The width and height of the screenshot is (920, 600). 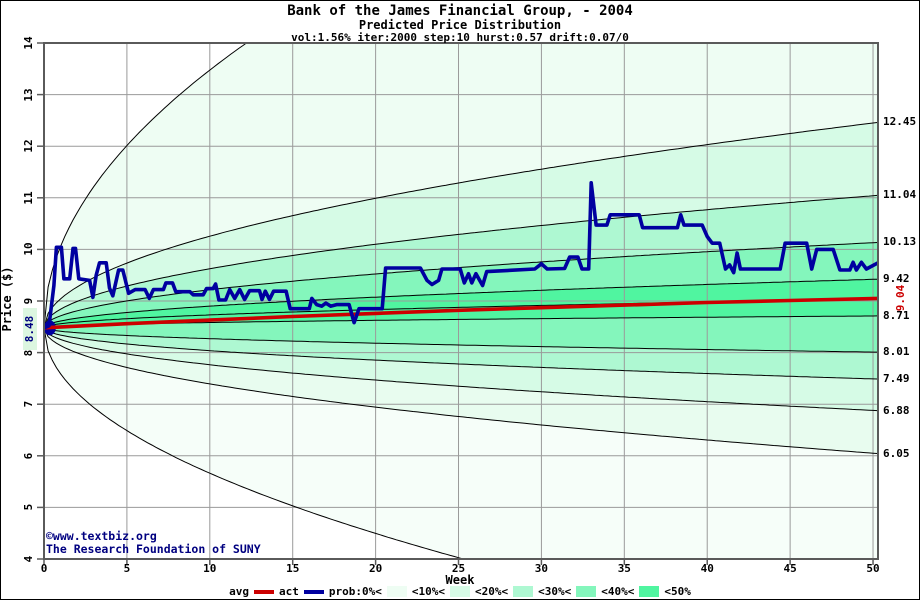 I want to click on start-price-label: 8.48, so click(x=30, y=328).